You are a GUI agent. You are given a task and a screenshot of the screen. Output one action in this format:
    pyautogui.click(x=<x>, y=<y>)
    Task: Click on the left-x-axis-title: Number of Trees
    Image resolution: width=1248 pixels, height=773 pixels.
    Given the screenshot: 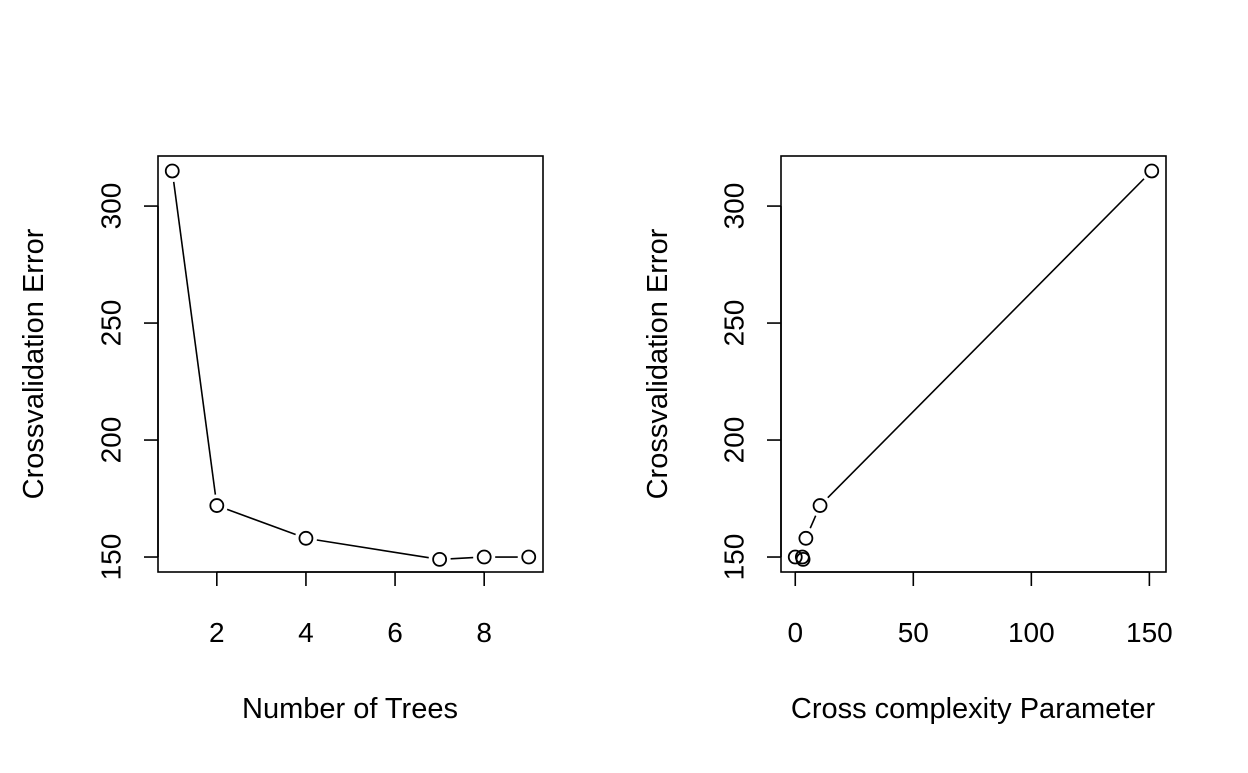 What is the action you would take?
    pyautogui.click(x=350, y=709)
    